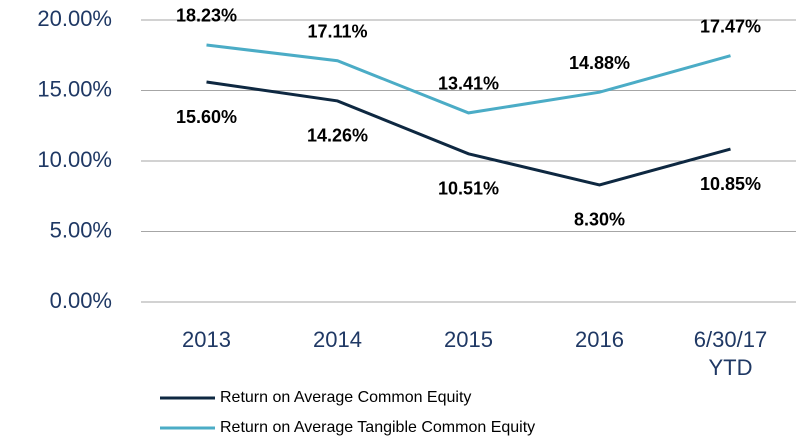  I want to click on data-label: 13.41%, so click(468, 84).